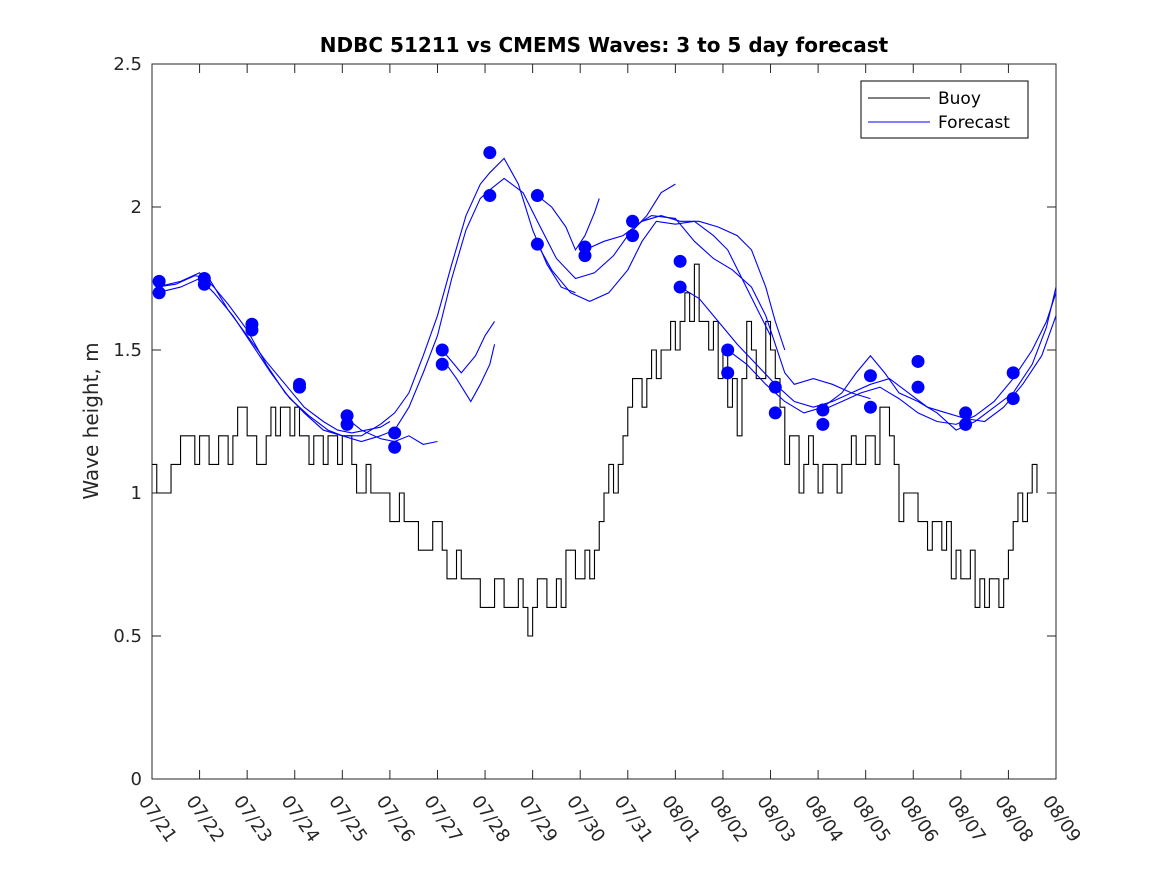 The image size is (1167, 875). Describe the element at coordinates (300, 819) in the screenshot. I see `x-tick-label: 07/24` at that location.